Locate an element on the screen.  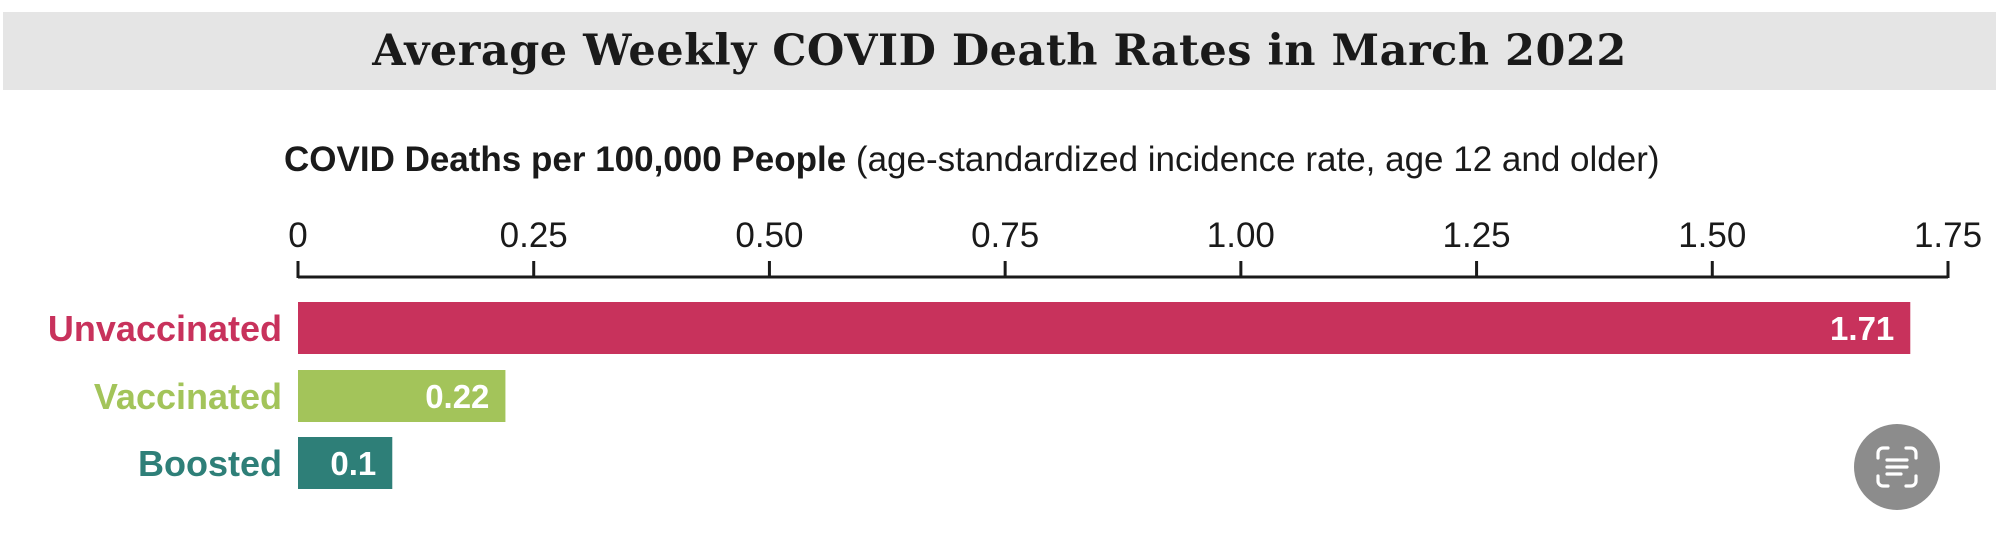
x-tick-label: 1.50 is located at coordinates (1712, 235).